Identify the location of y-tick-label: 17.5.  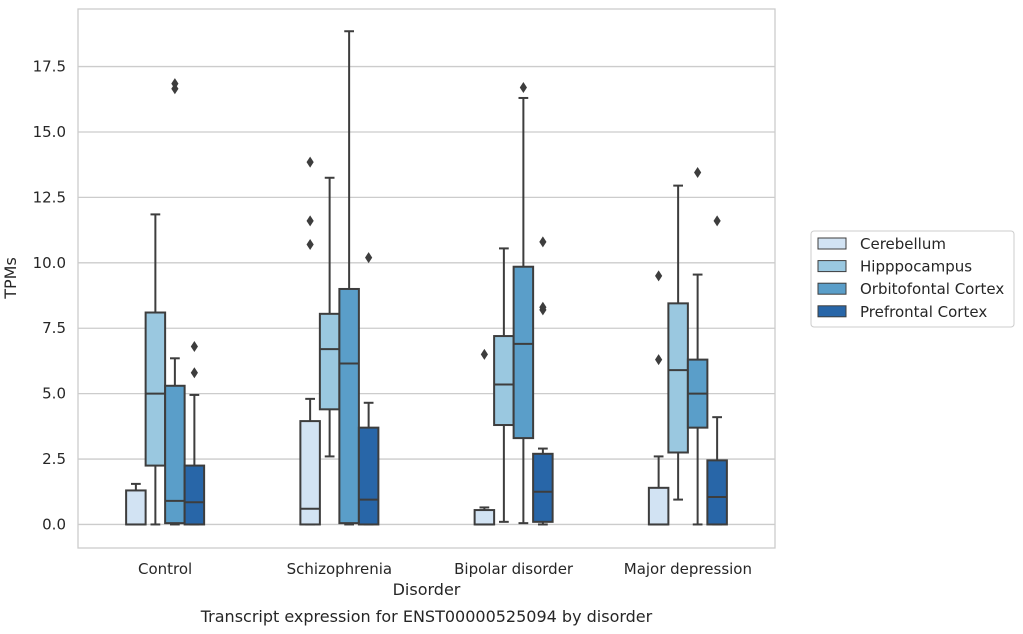
(49, 67).